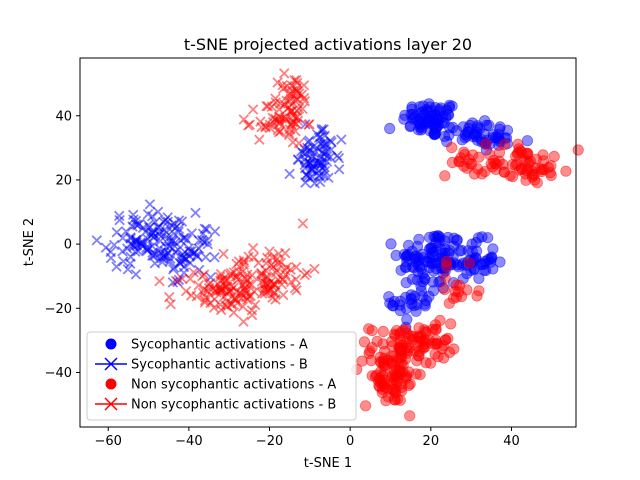  Describe the element at coordinates (215, 405) in the screenshot. I see `legend-item: Non sycophantic activations - B` at that location.